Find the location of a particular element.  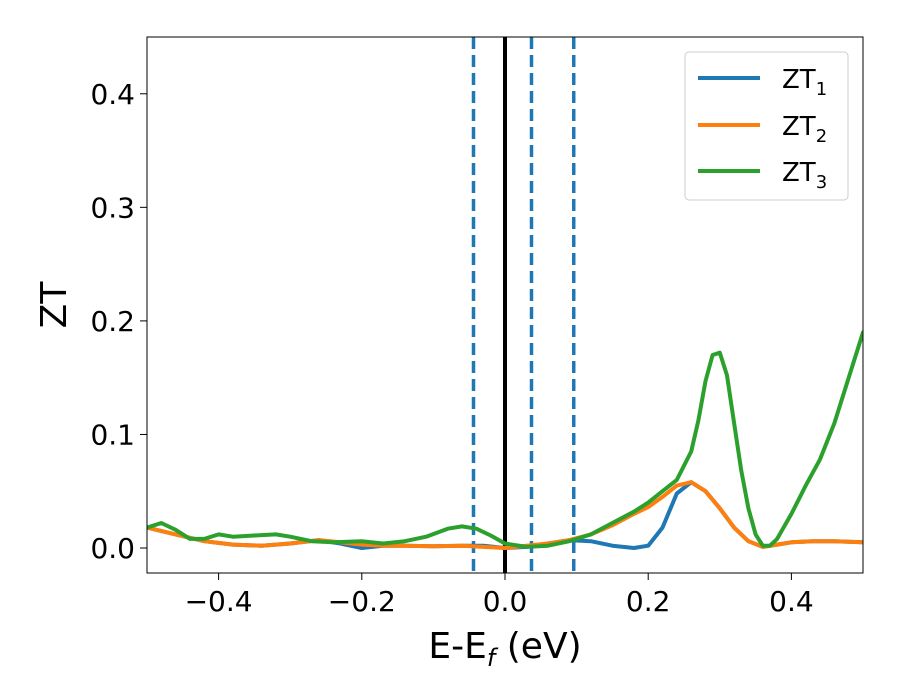

x-tick-label: −0.2 is located at coordinates (362, 601).